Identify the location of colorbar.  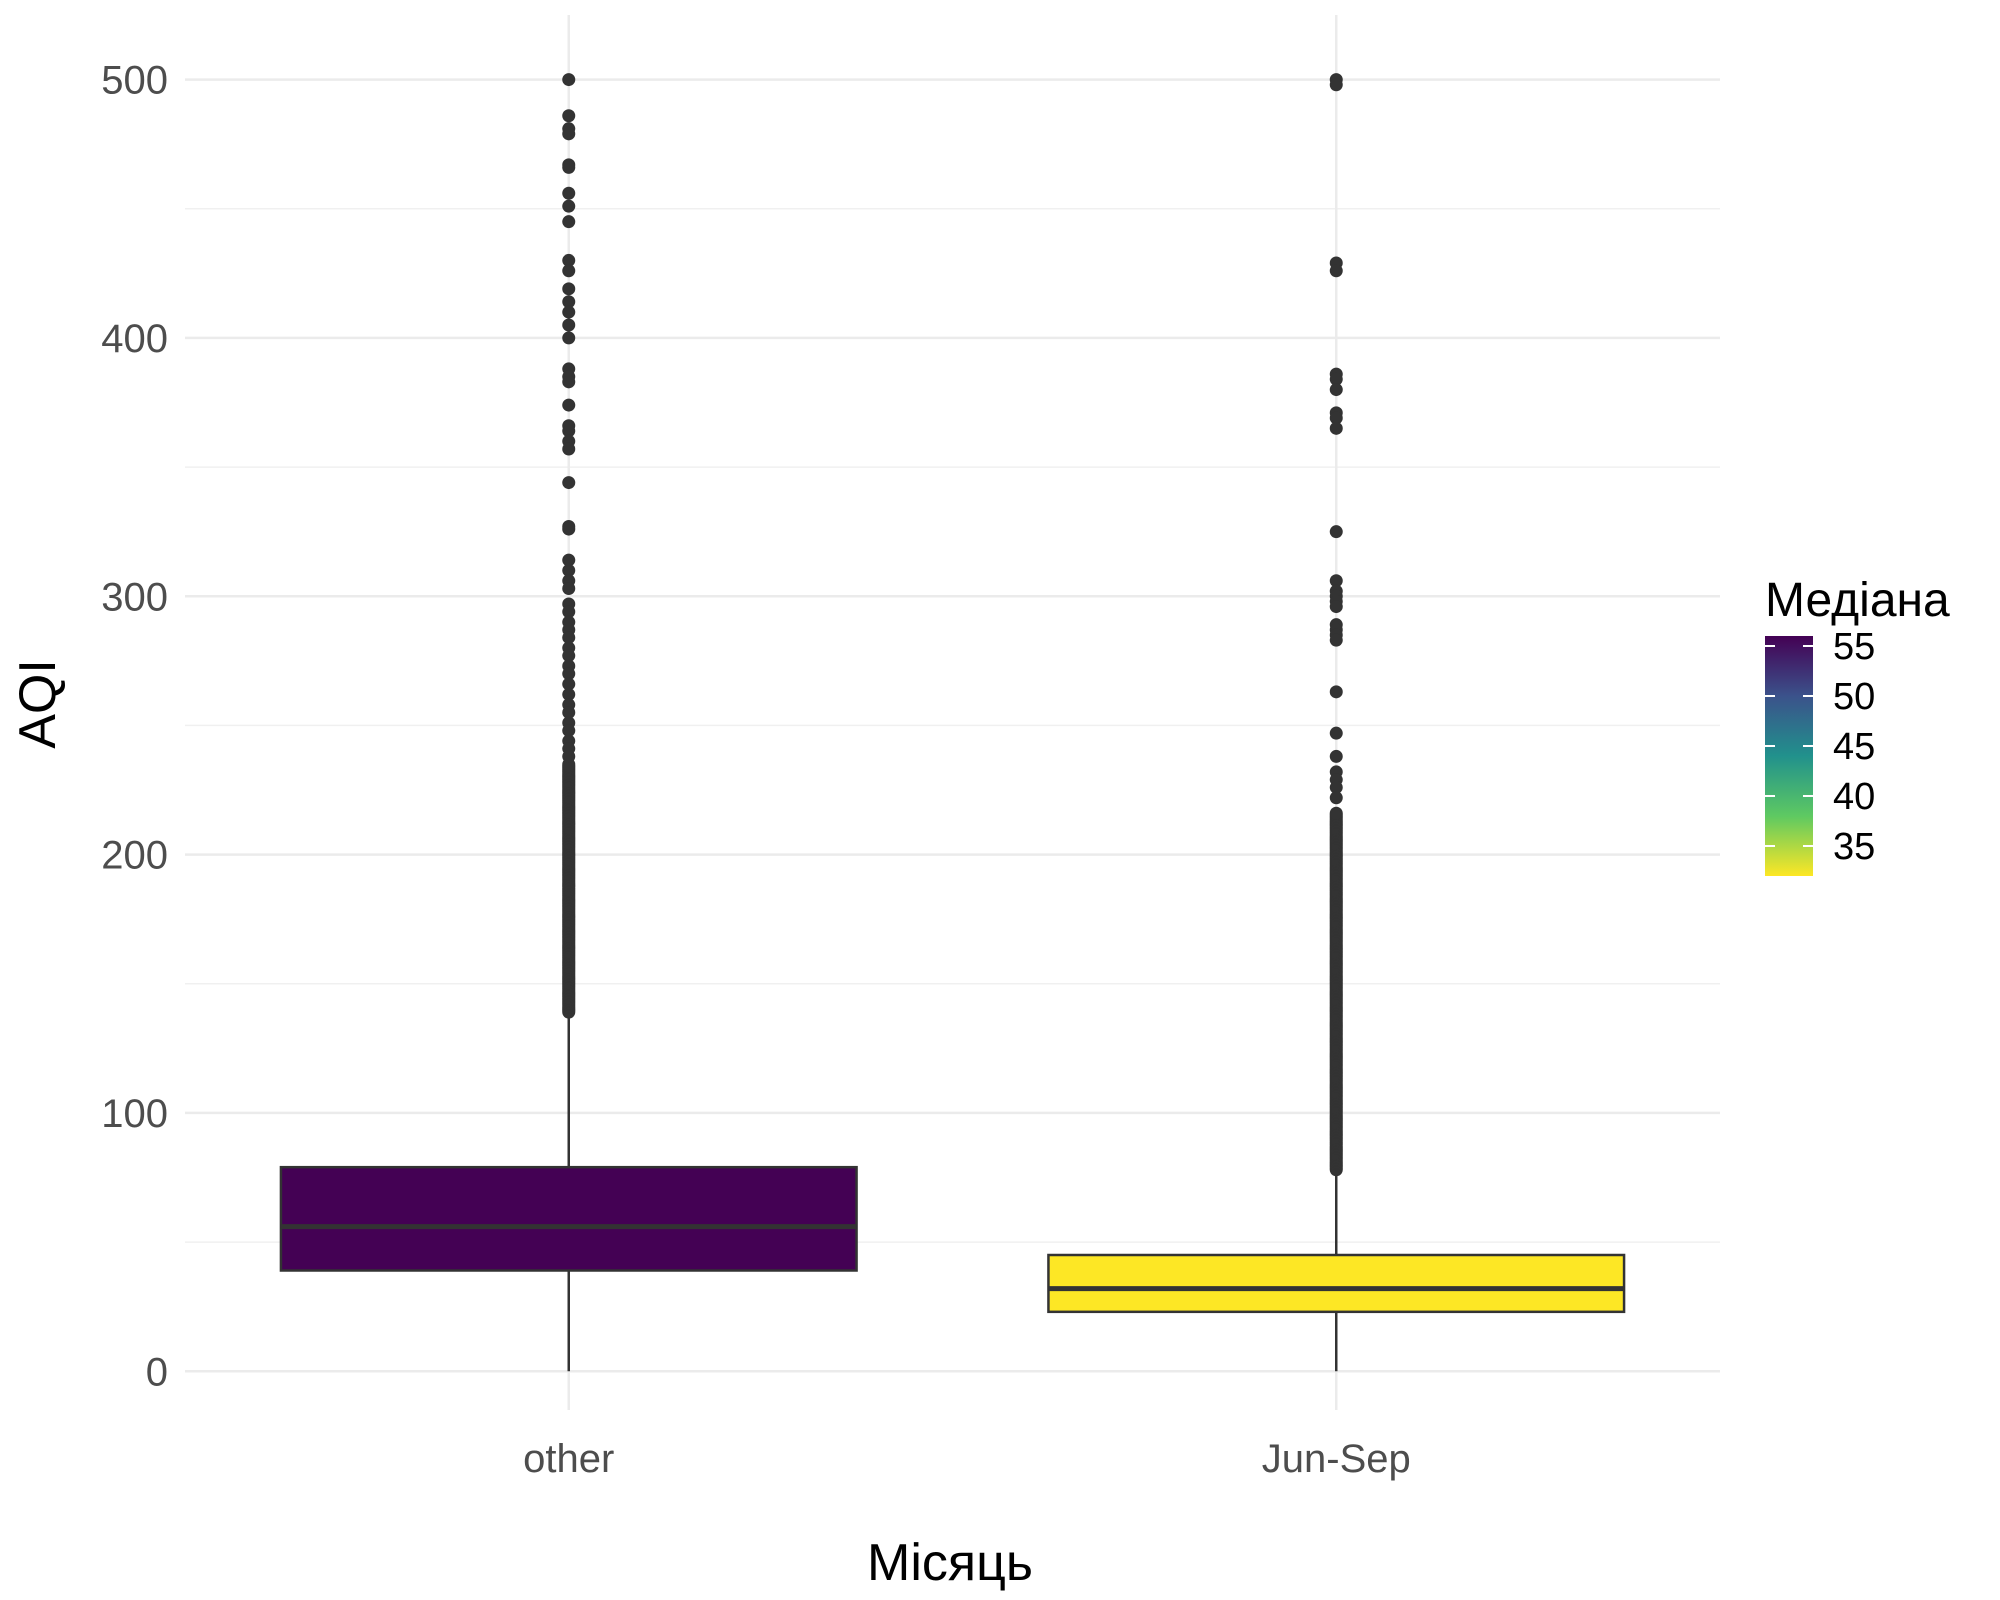
(1789, 756).